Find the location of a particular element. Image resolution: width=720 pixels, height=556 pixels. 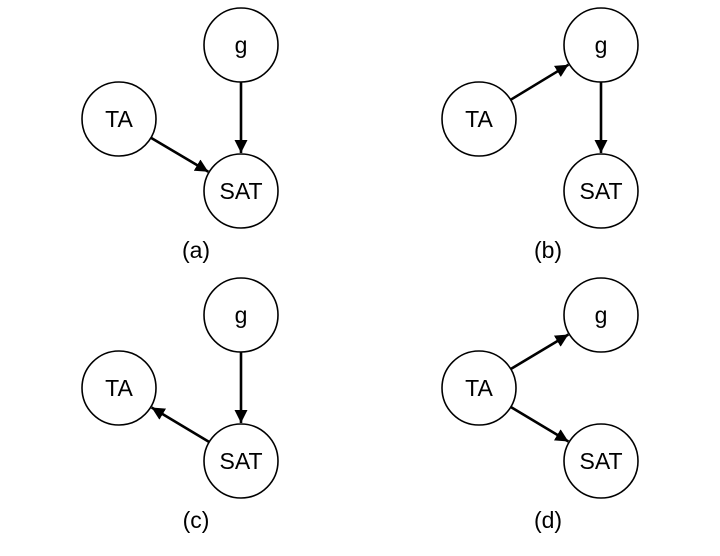

edge-ta-to-g-b is located at coordinates (539, 82).